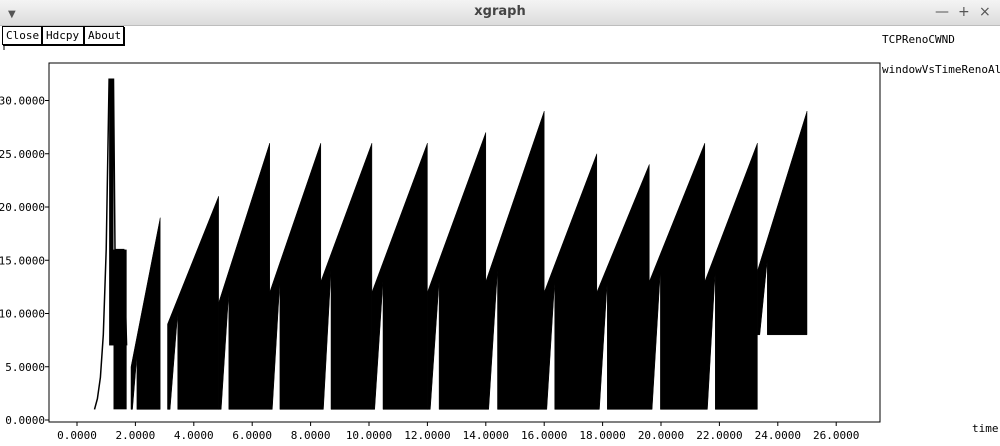  Describe the element at coordinates (544, 435) in the screenshot. I see `x-tick-label: 16.0000` at that location.